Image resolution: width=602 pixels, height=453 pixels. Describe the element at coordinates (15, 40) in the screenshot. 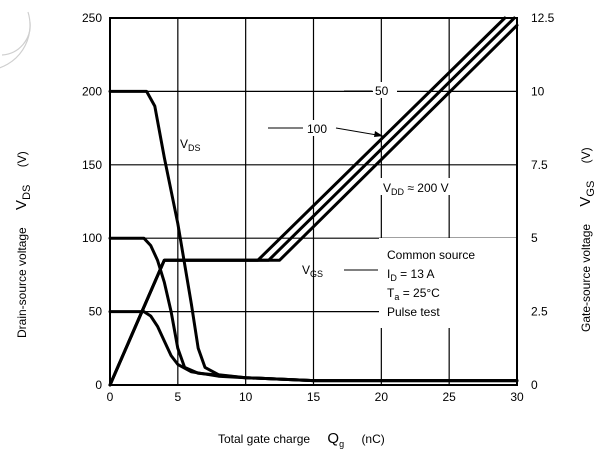

I see `corner-logo` at that location.